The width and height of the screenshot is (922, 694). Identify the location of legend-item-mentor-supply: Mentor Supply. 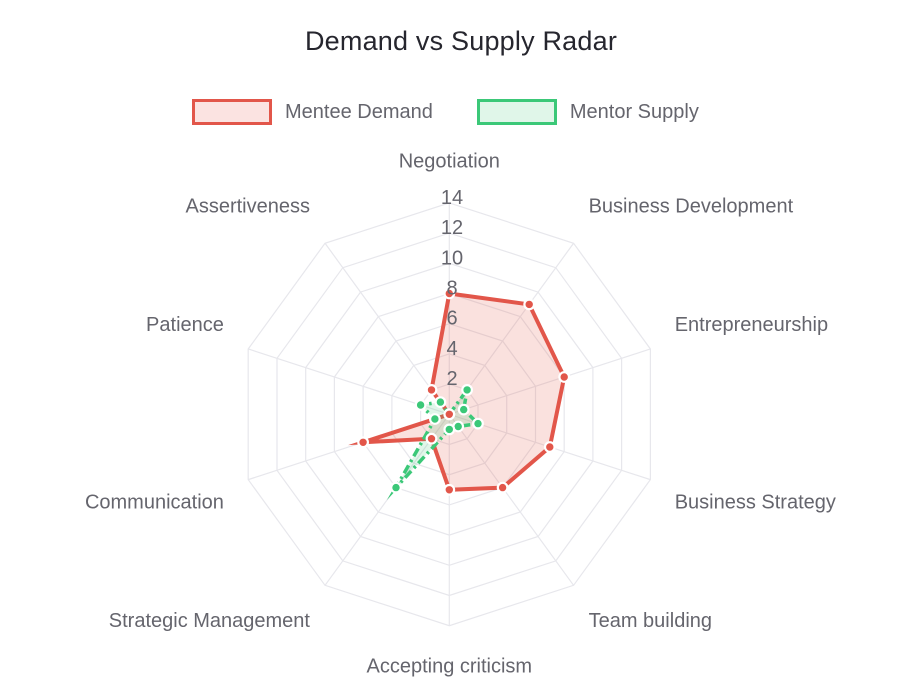
(587, 112).